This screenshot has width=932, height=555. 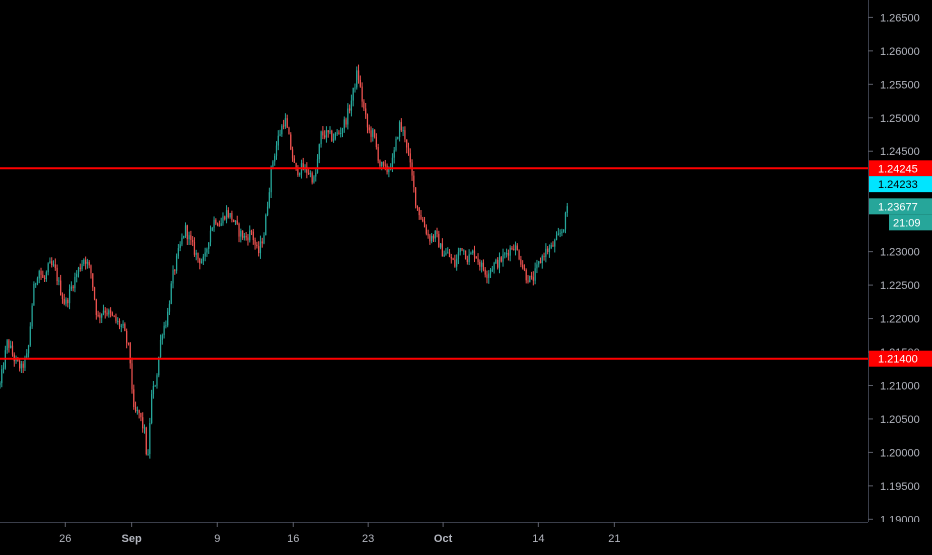 What do you see at coordinates (900, 168) in the screenshot?
I see `level-price-tag: 1.24245` at bounding box center [900, 168].